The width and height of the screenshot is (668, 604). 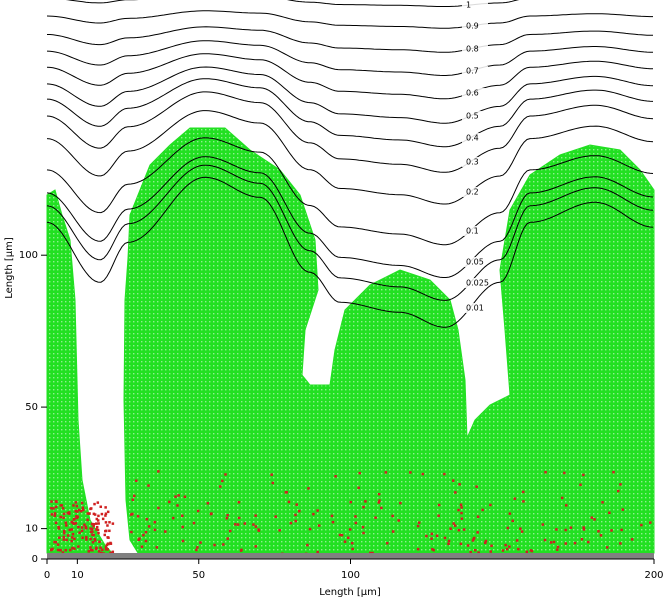 I want to click on contour-label: 0.3, so click(x=472, y=162).